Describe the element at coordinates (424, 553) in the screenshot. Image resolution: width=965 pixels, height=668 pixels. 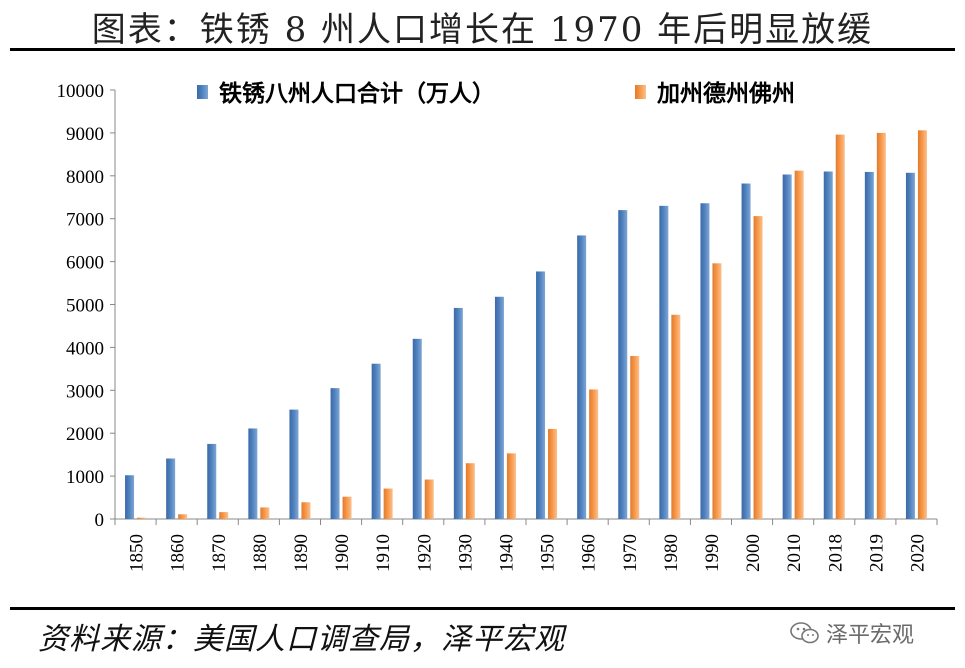
I see `x-tick-label: 1920` at that location.